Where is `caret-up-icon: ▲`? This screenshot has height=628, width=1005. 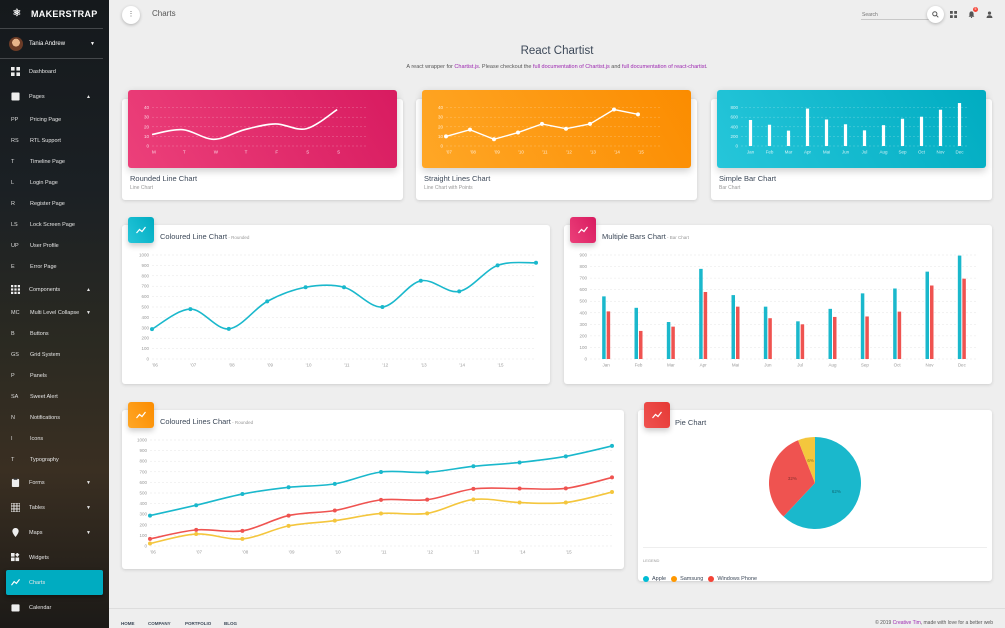 caret-up-icon: ▲ is located at coordinates (88, 96).